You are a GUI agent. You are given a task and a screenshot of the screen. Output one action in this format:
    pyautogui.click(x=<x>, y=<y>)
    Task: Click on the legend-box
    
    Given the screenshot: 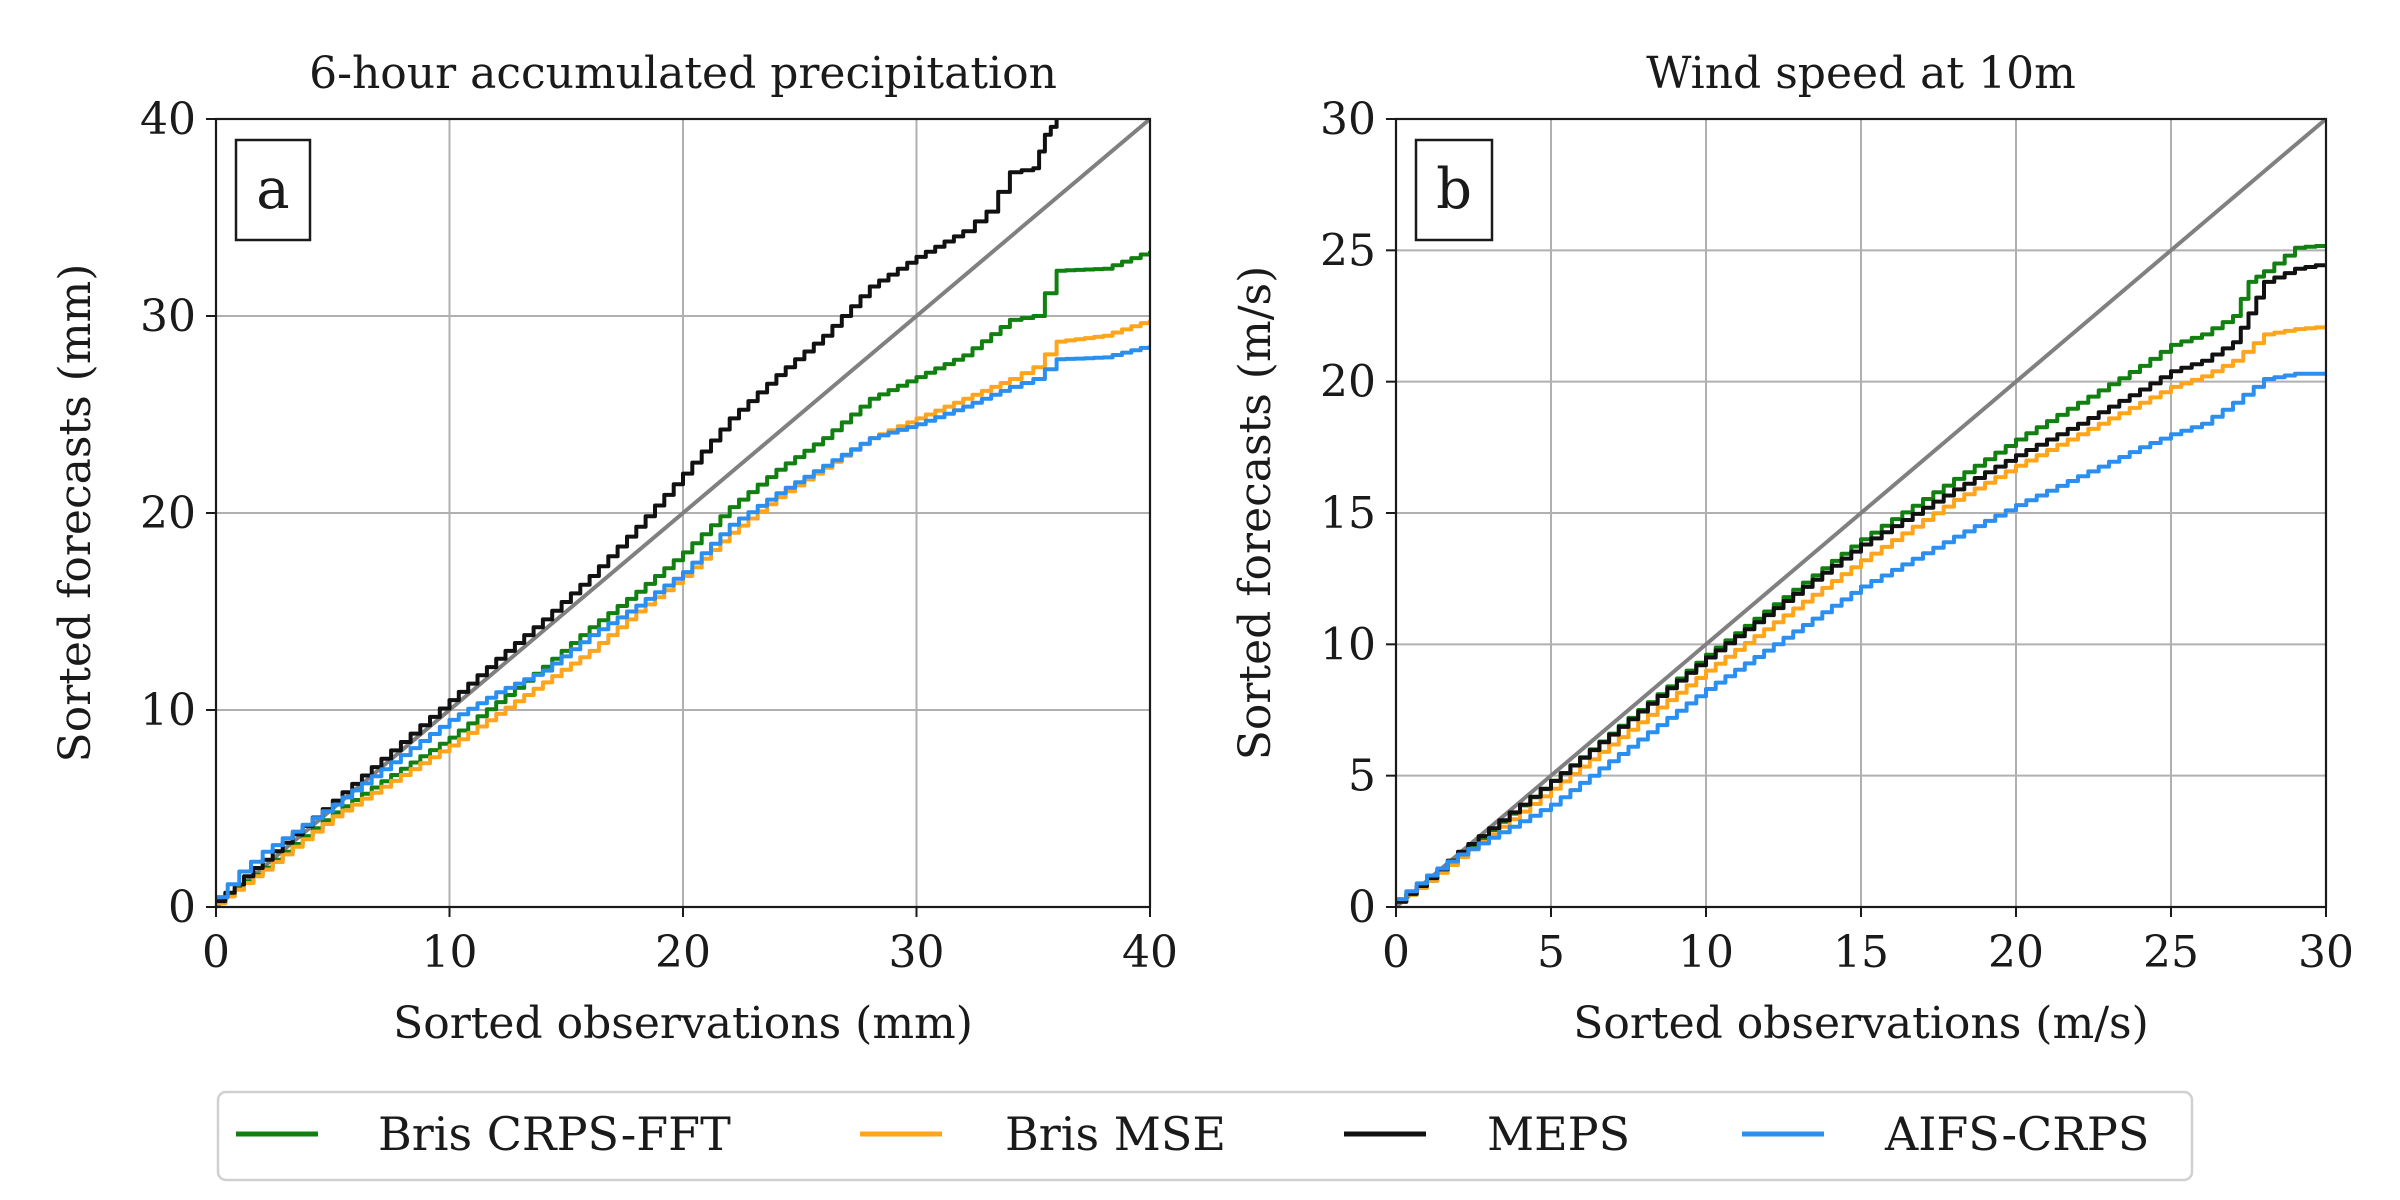 What is the action you would take?
    pyautogui.click(x=1205, y=1136)
    